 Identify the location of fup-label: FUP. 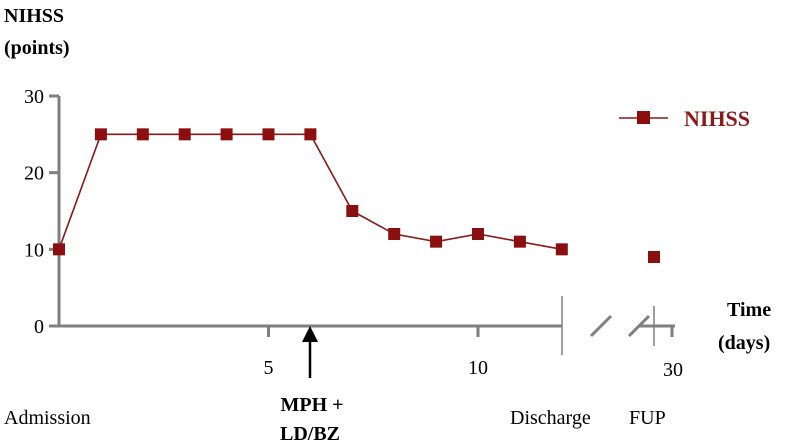
(647, 418).